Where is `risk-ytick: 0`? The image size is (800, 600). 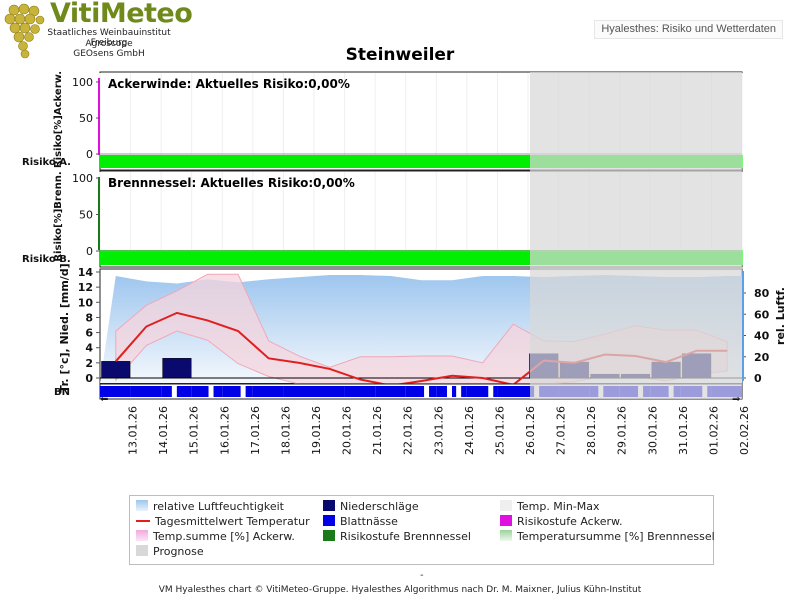 risk-ytick: 0 is located at coordinates (89, 251).